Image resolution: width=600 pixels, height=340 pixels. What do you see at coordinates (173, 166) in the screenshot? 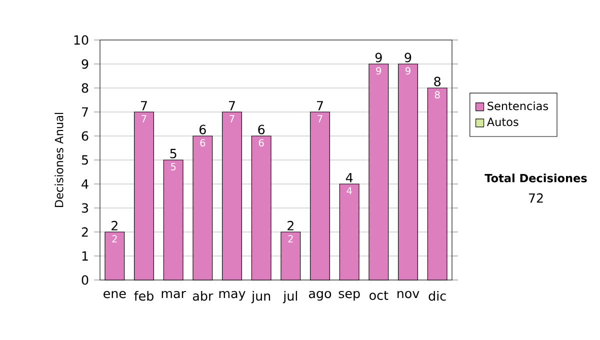
I see `data-label: 5` at bounding box center [173, 166].